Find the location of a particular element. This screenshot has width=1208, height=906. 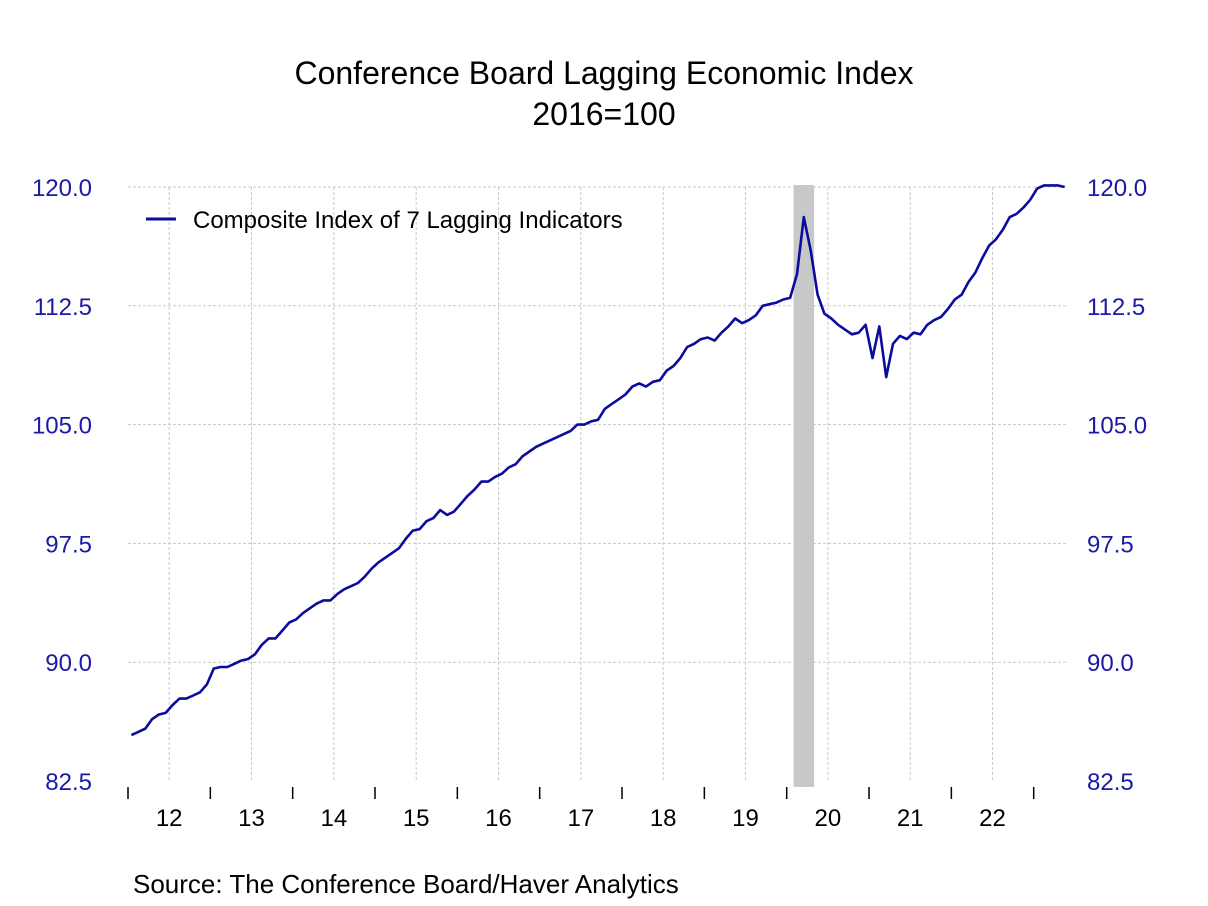

y-tick-label-left: 105.0 is located at coordinates (62, 426).